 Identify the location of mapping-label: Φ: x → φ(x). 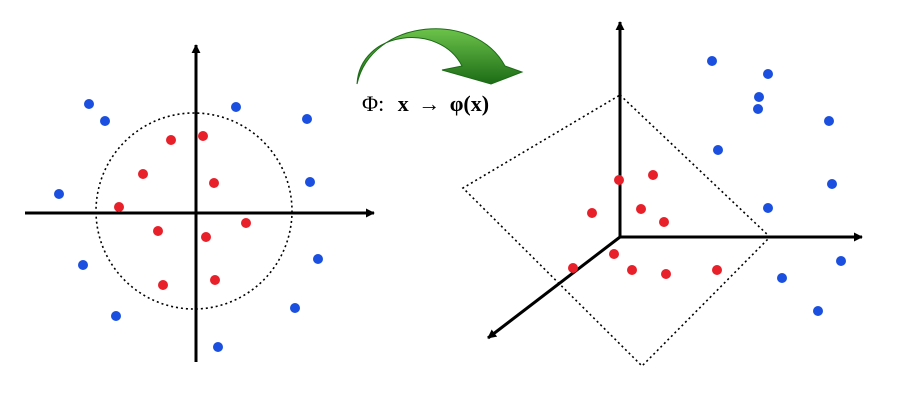
(425, 103).